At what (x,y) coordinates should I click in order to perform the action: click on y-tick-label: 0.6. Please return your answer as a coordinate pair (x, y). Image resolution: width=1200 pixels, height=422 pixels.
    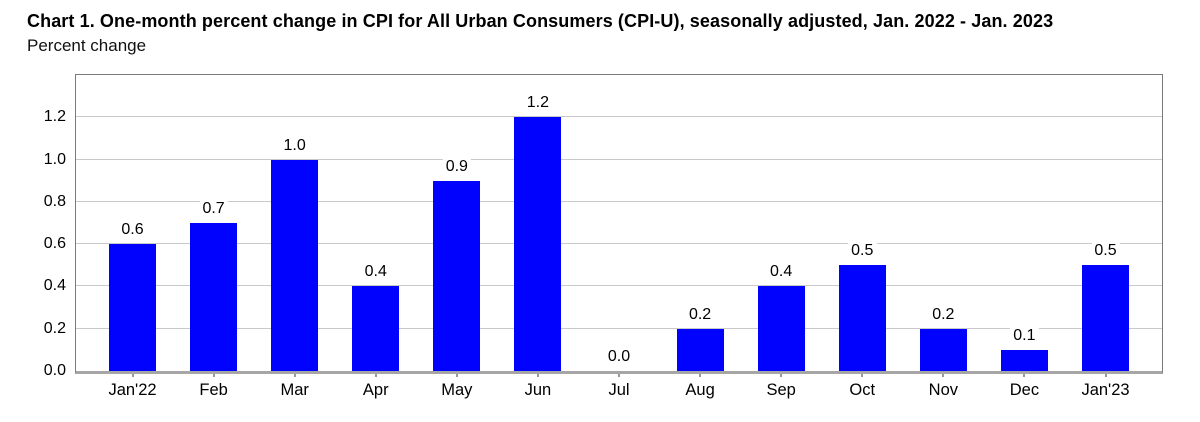
    Looking at the image, I should click on (54, 244).